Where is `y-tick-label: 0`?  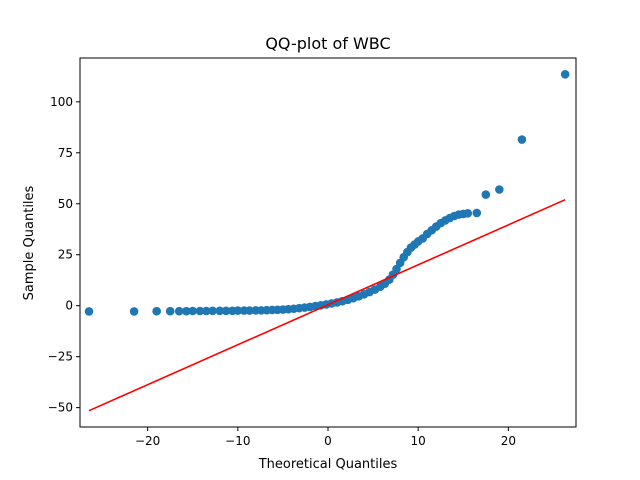 y-tick-label: 0 is located at coordinates (69, 306).